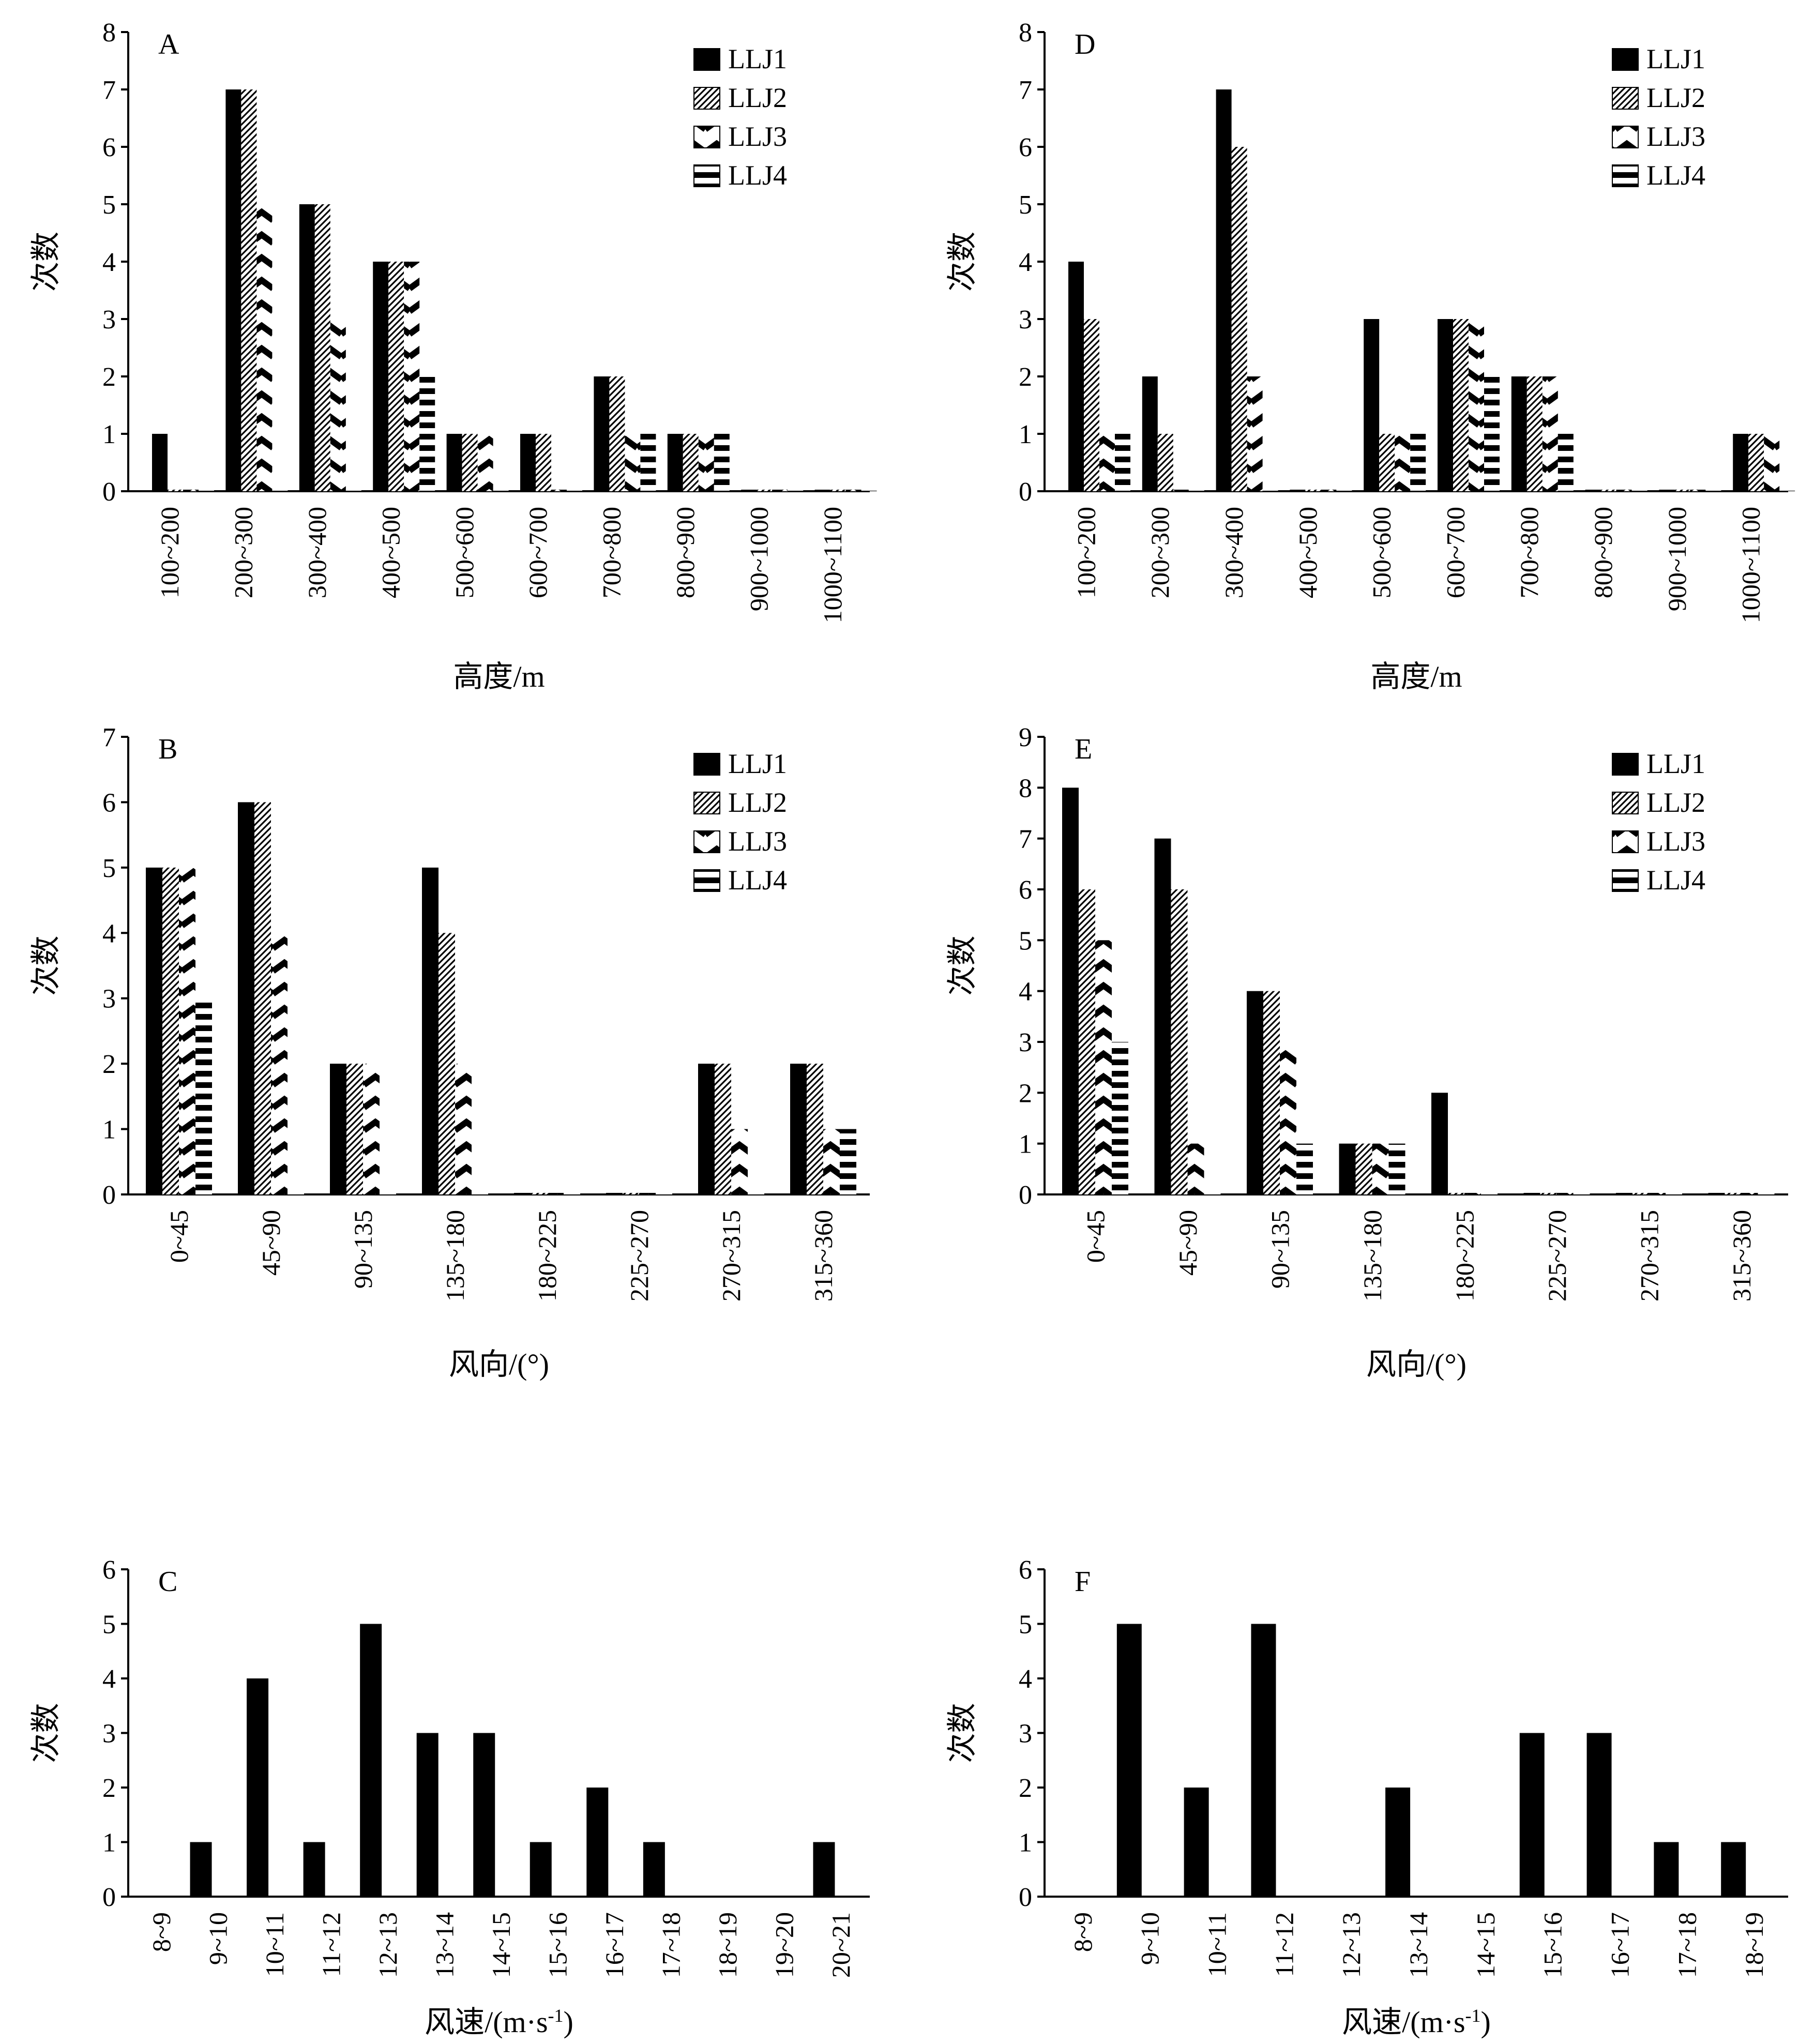  I want to click on legend-swatch-llj2, so click(706, 803).